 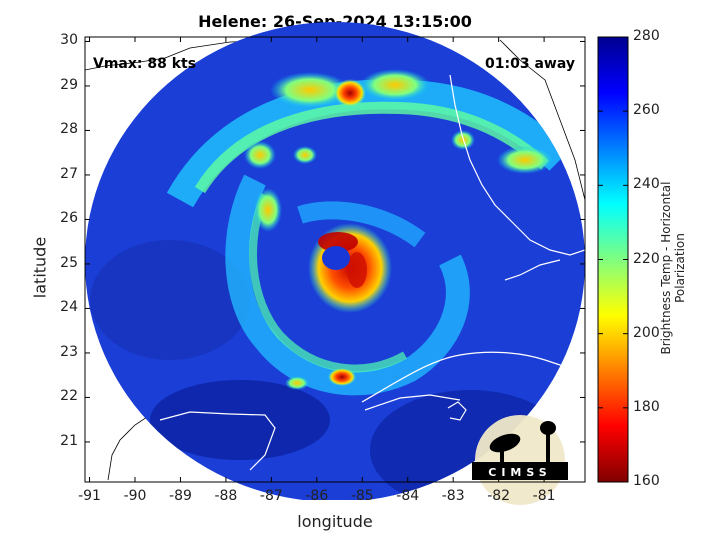 I want to click on colorbar-ticks, so click(x=613, y=259).